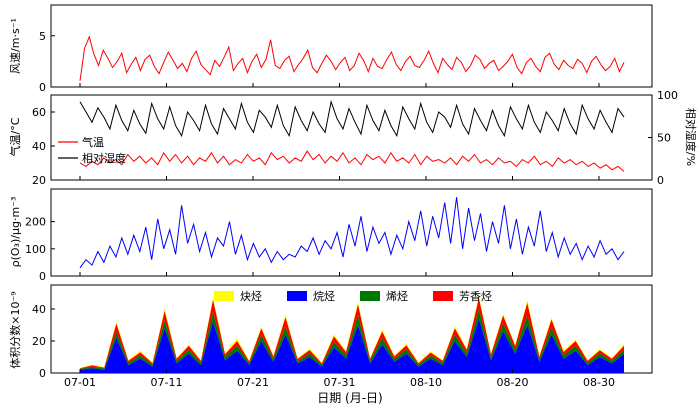 This screenshot has height=409, width=700. What do you see at coordinates (167, 382) in the screenshot?
I see `x-tick-label: 07-11` at bounding box center [167, 382].